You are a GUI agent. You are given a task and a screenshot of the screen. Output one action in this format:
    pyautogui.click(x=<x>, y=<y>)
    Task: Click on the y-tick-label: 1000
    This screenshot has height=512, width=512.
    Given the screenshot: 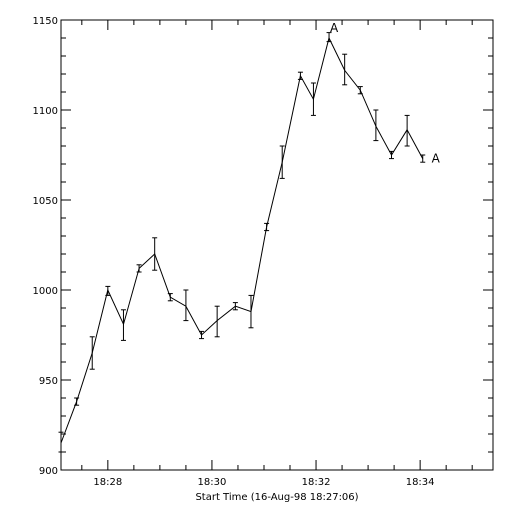 What is the action you would take?
    pyautogui.click(x=45, y=291)
    